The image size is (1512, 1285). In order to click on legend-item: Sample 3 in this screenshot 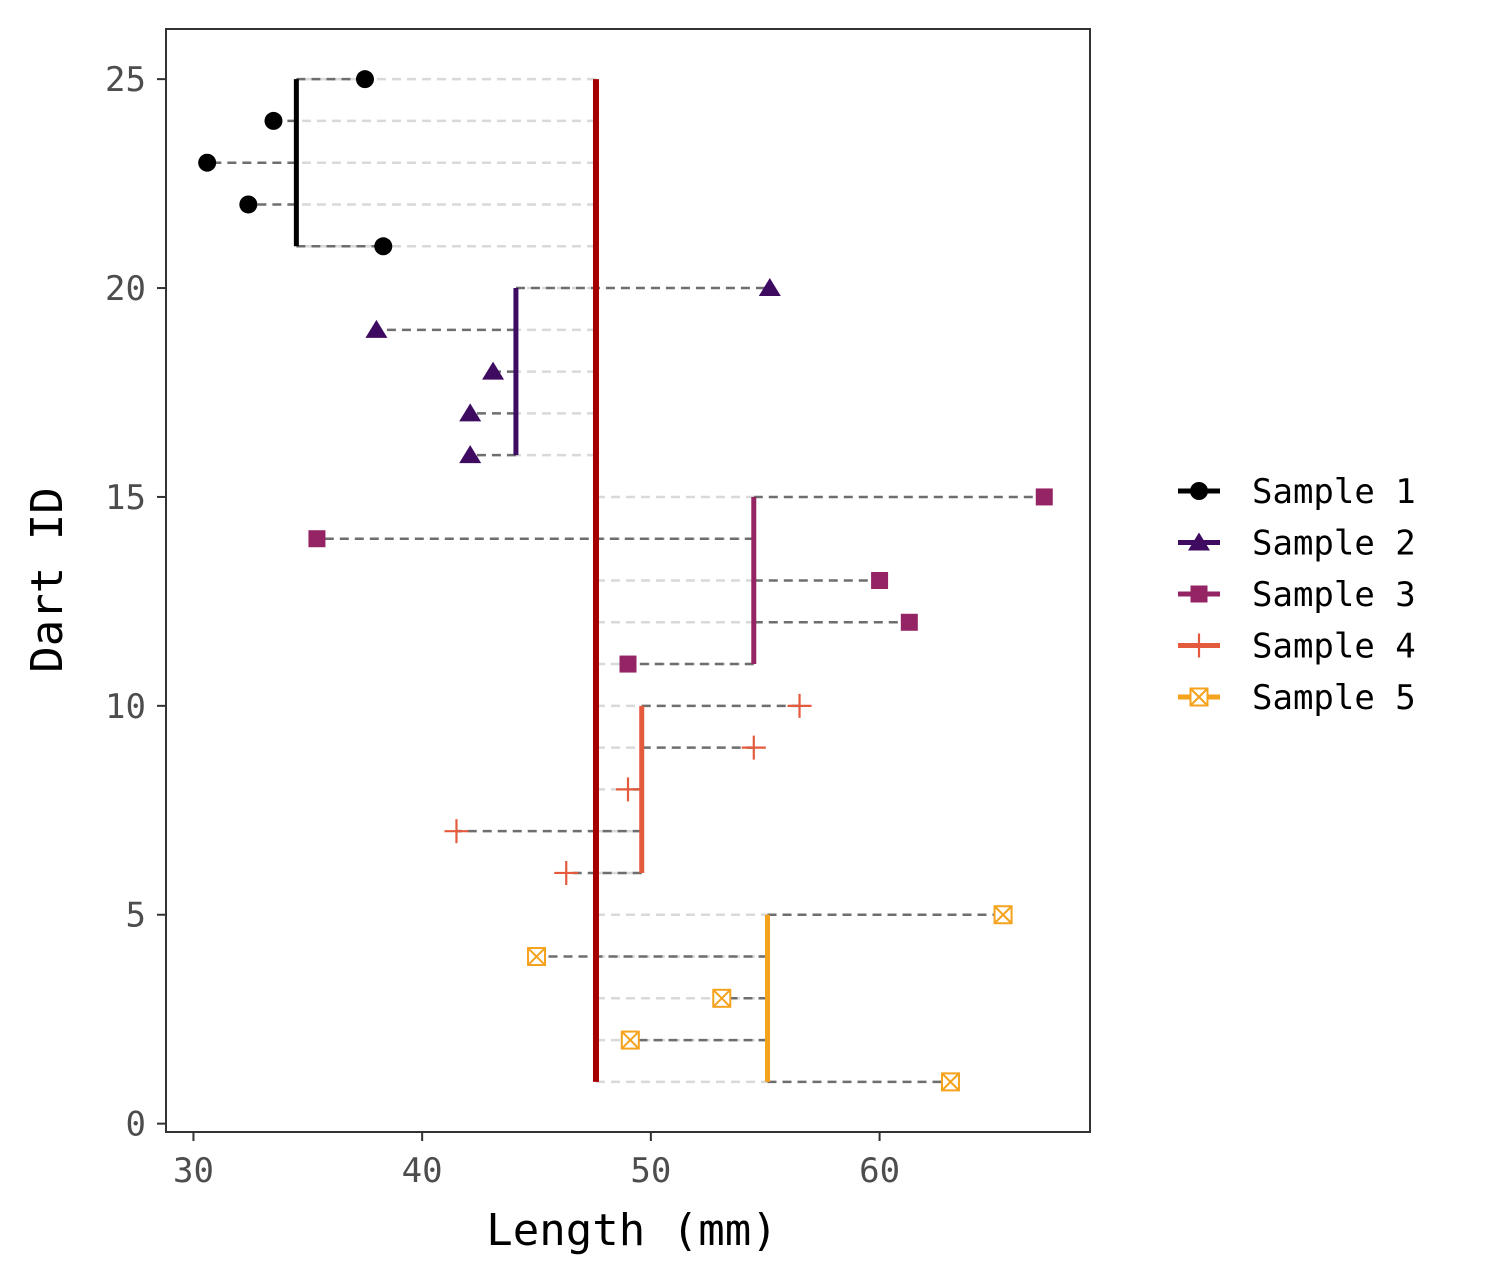, I will do `click(1297, 595)`.